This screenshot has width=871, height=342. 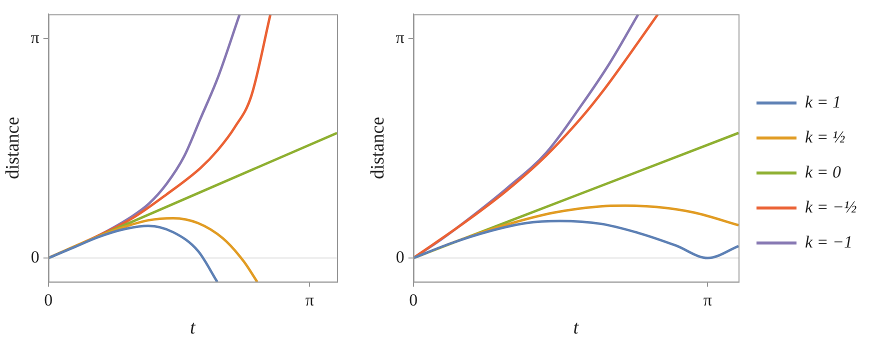 What do you see at coordinates (828, 242) in the screenshot?
I see `legend-label: k = −1` at bounding box center [828, 242].